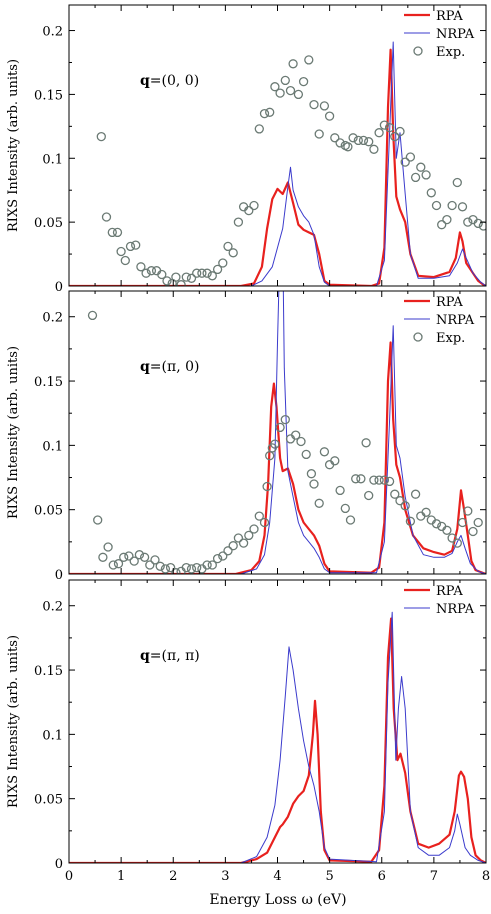 The height and width of the screenshot is (914, 491). Describe the element at coordinates (450, 338) in the screenshot. I see `legend-label: Exp.` at that location.